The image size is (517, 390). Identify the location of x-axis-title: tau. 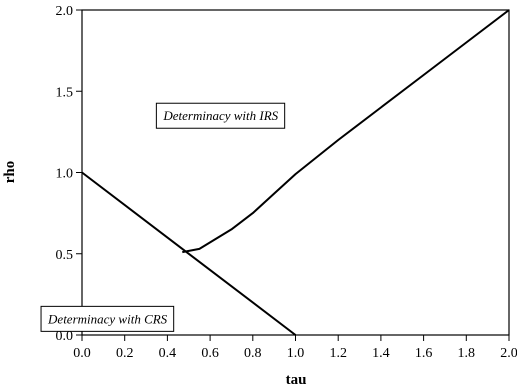
(296, 380).